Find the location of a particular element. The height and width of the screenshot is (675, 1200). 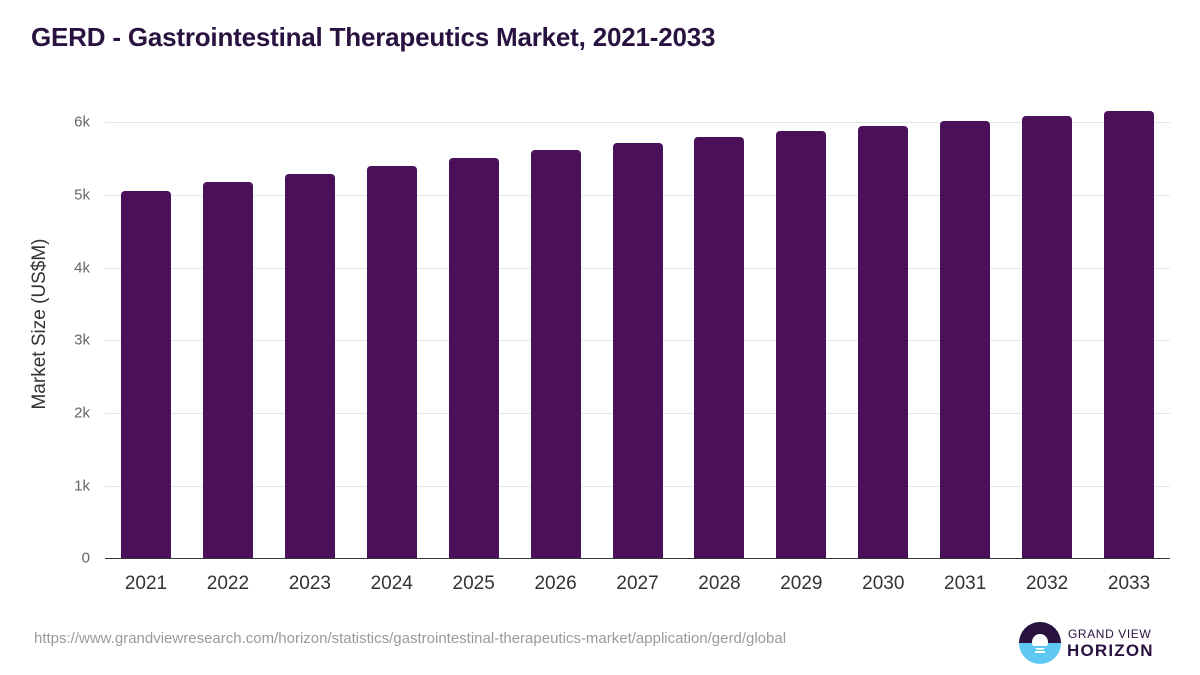

x-axis-line is located at coordinates (637, 558).